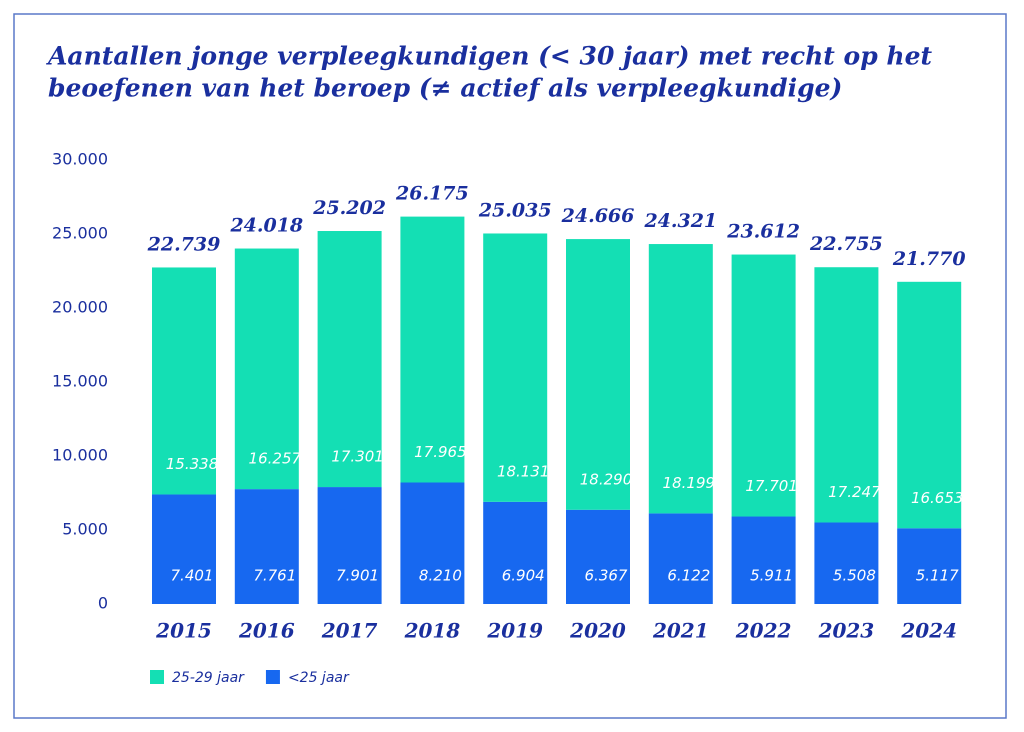  What do you see at coordinates (763, 631) in the screenshot?
I see `x-tick-label: 2022` at bounding box center [763, 631].